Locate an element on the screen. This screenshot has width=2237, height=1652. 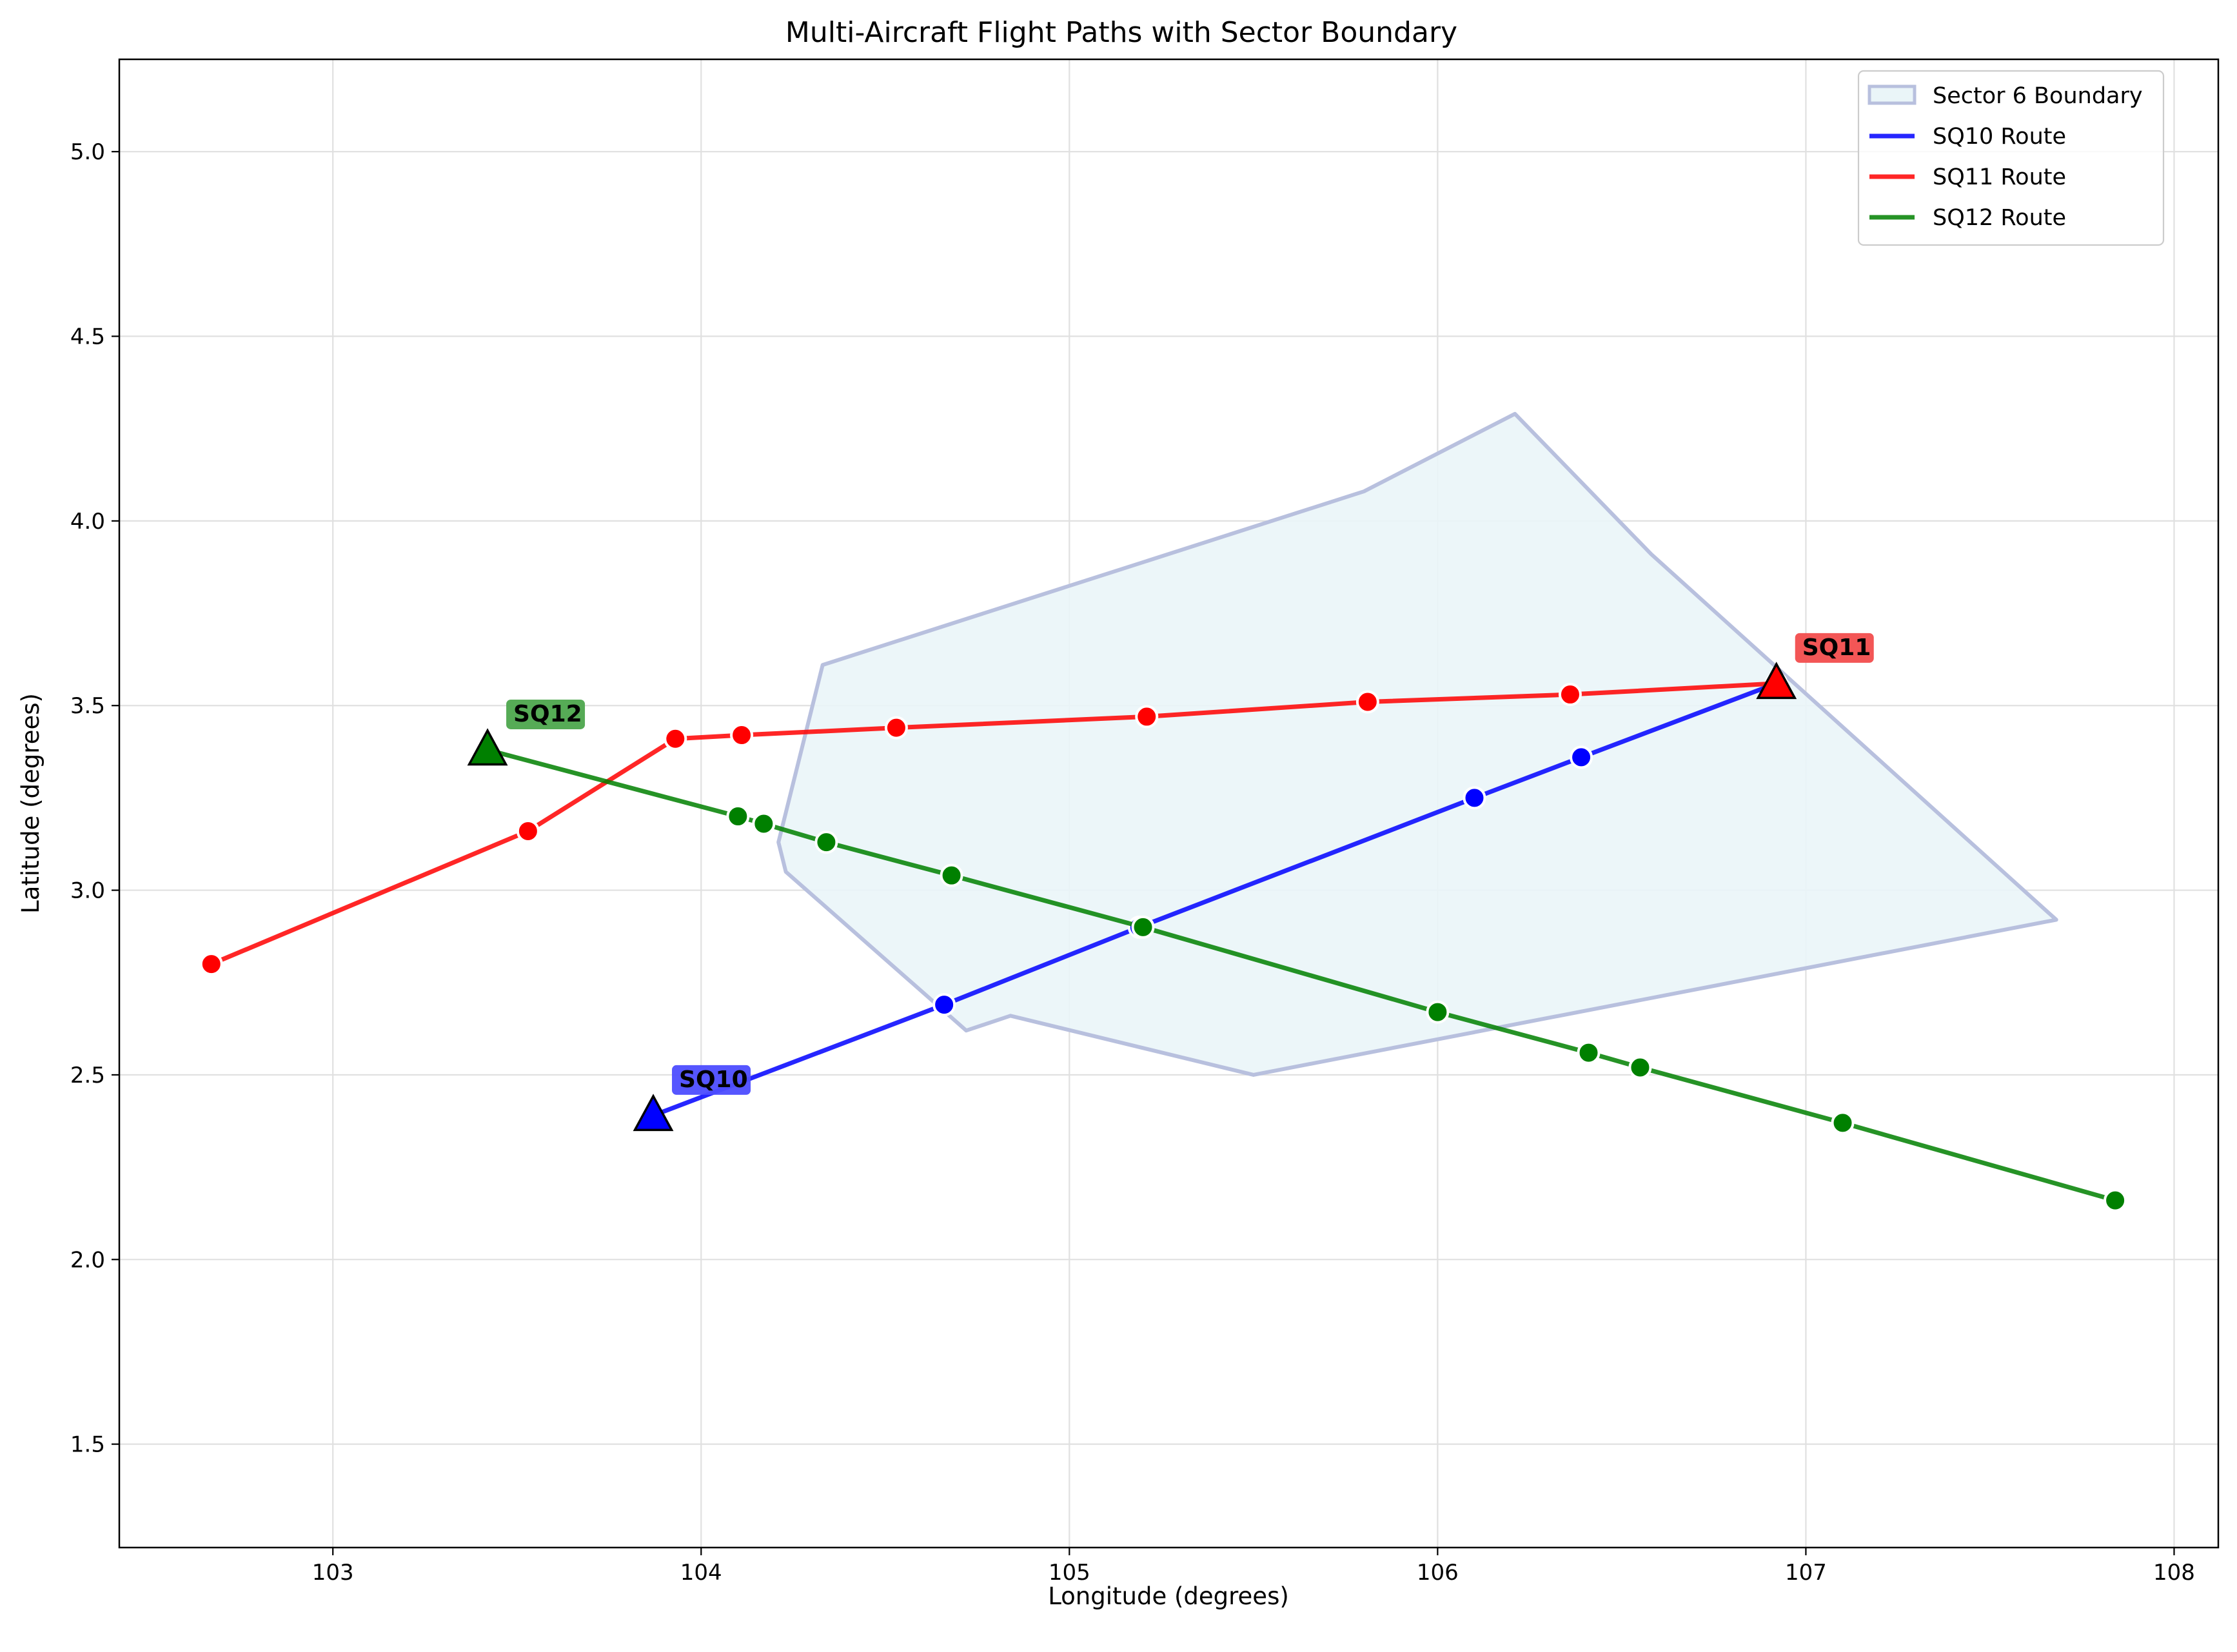
sq10-label-background is located at coordinates (711, 1080).